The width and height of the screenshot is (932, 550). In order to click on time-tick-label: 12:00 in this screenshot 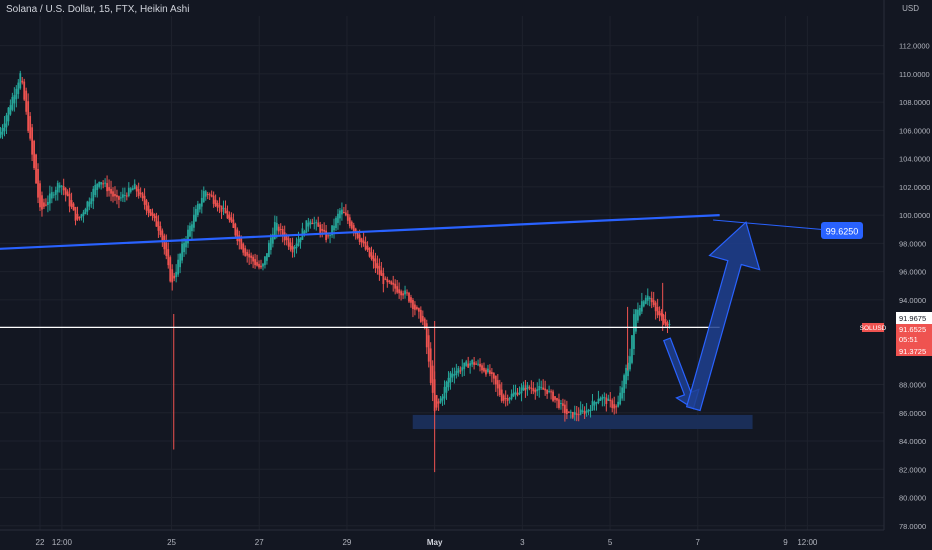, I will do `click(62, 542)`.